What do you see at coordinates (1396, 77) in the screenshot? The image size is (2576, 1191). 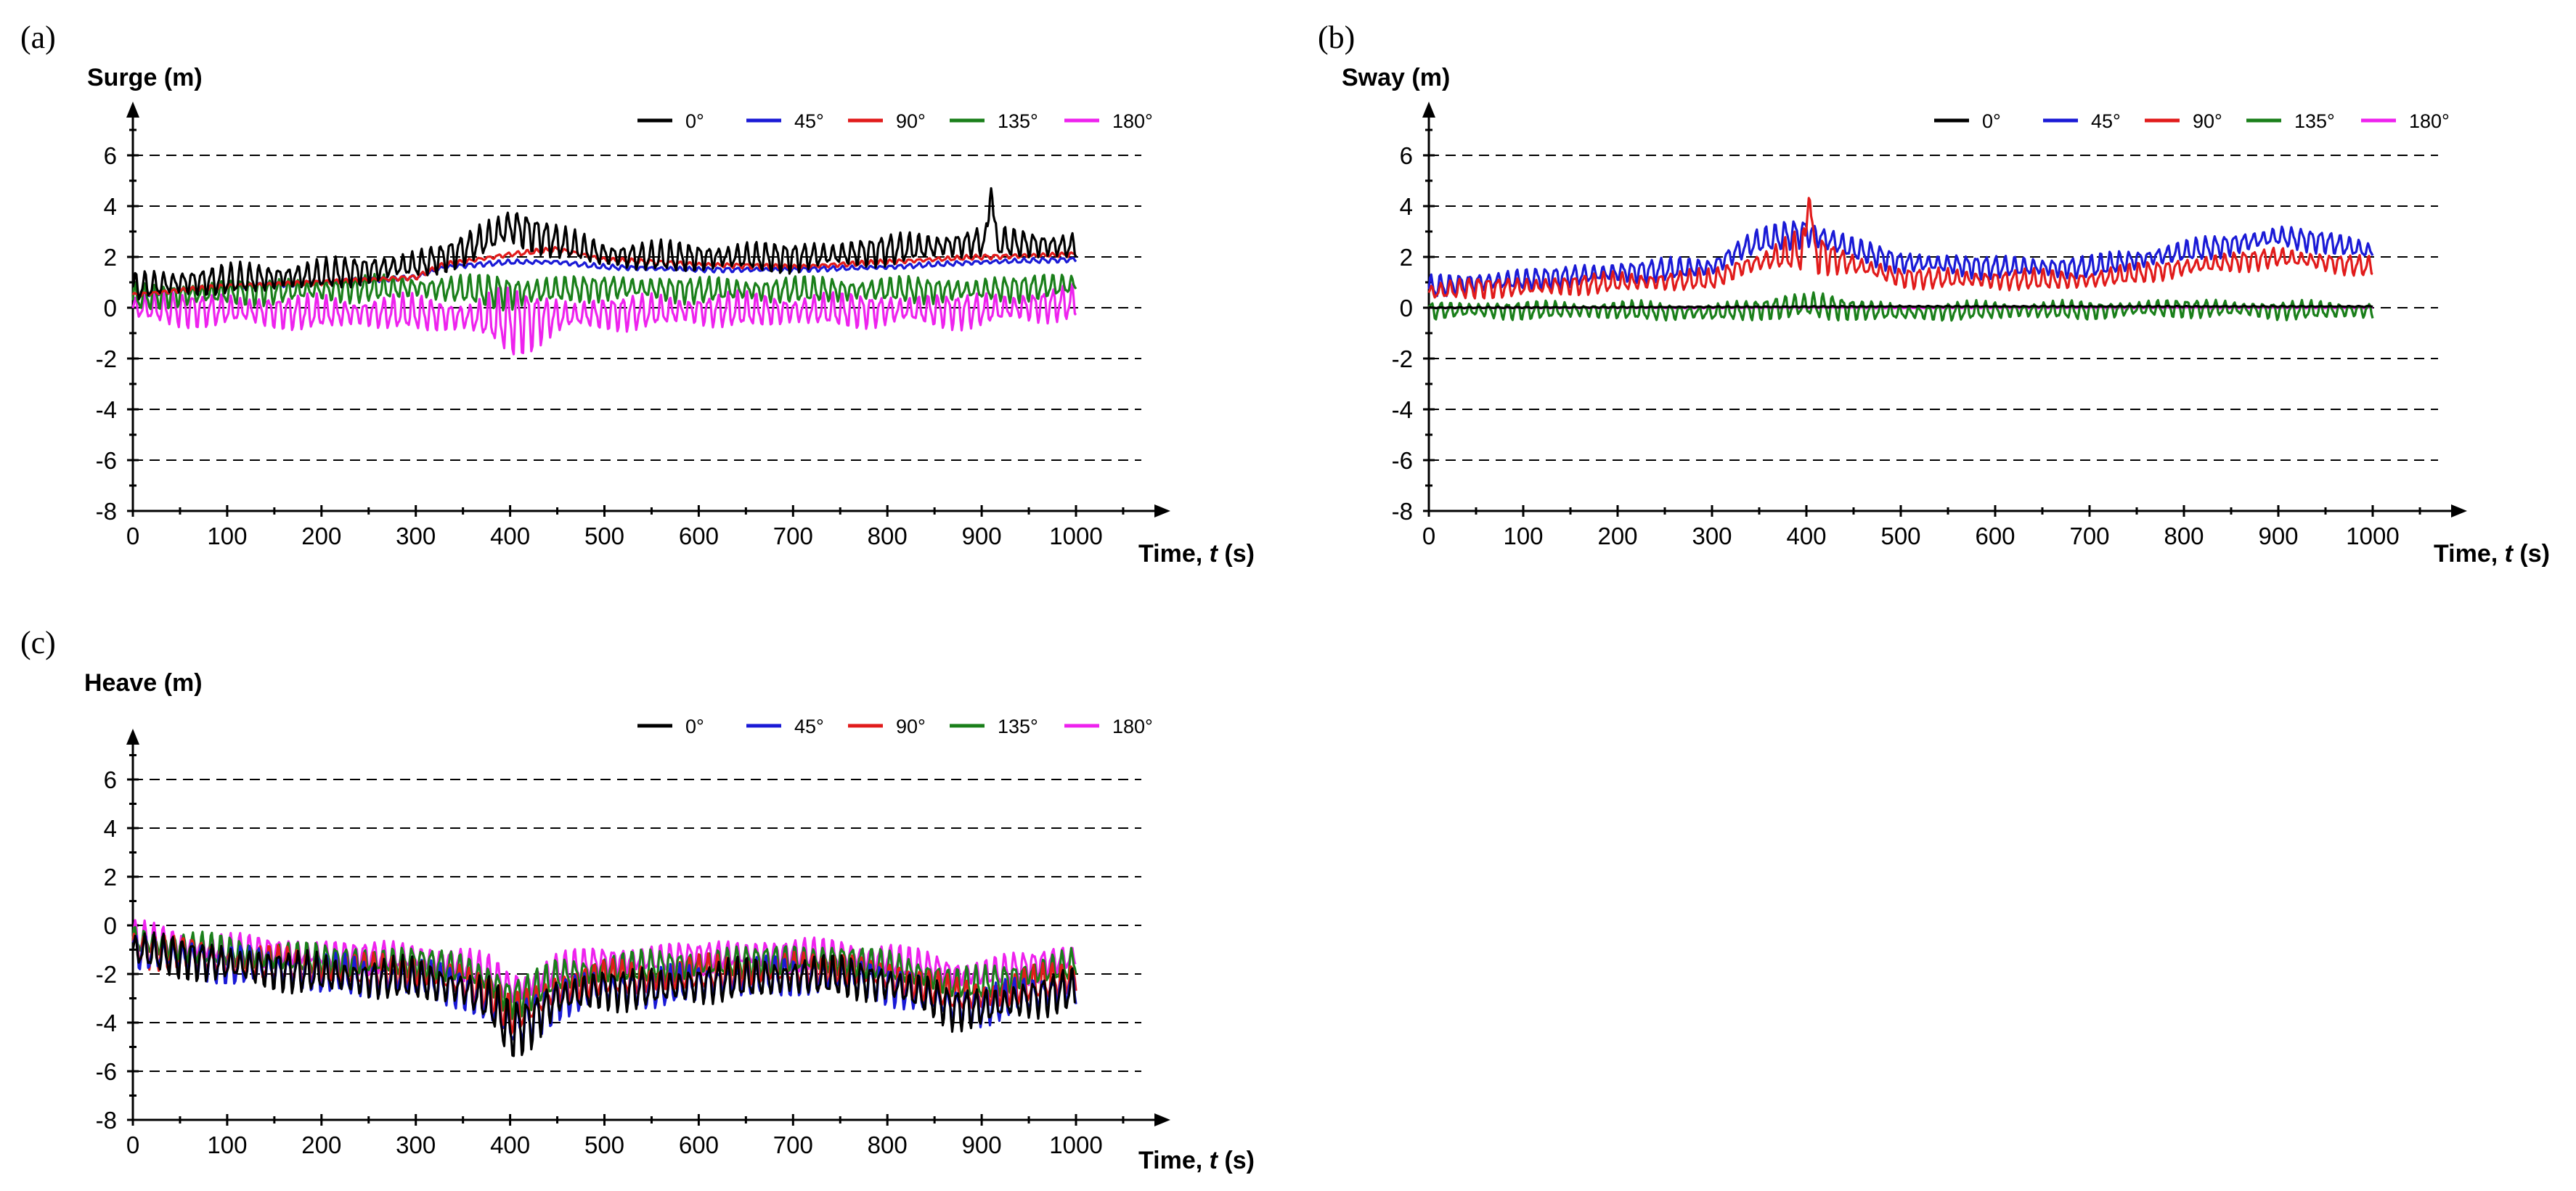 I see `y-axis-title: Sway (m)` at bounding box center [1396, 77].